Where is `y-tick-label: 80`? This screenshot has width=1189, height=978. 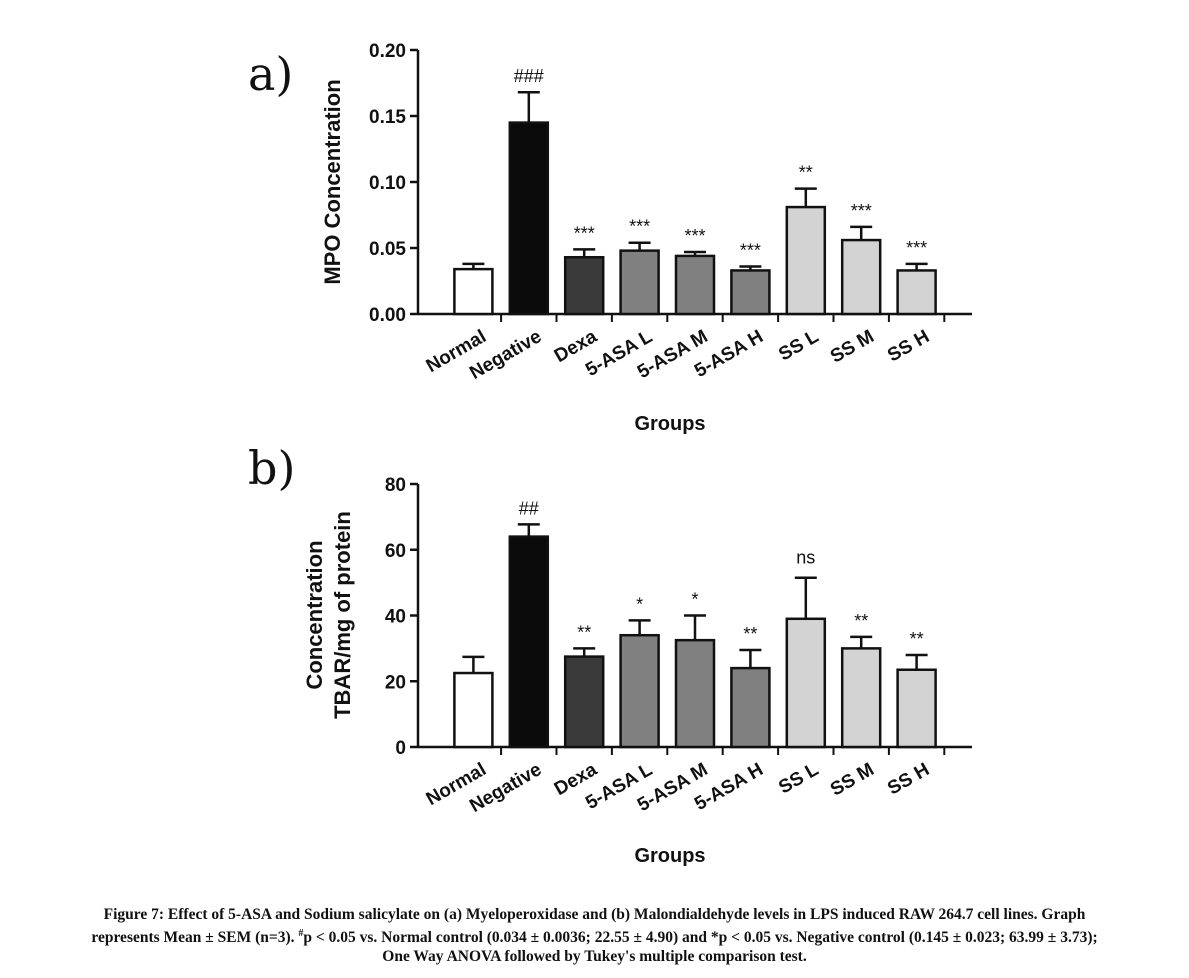 y-tick-label: 80 is located at coordinates (395, 485).